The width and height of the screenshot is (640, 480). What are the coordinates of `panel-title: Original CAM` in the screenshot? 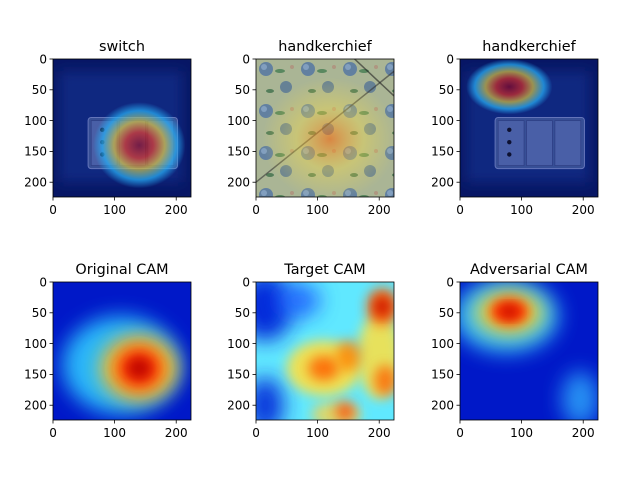 It's located at (121, 270).